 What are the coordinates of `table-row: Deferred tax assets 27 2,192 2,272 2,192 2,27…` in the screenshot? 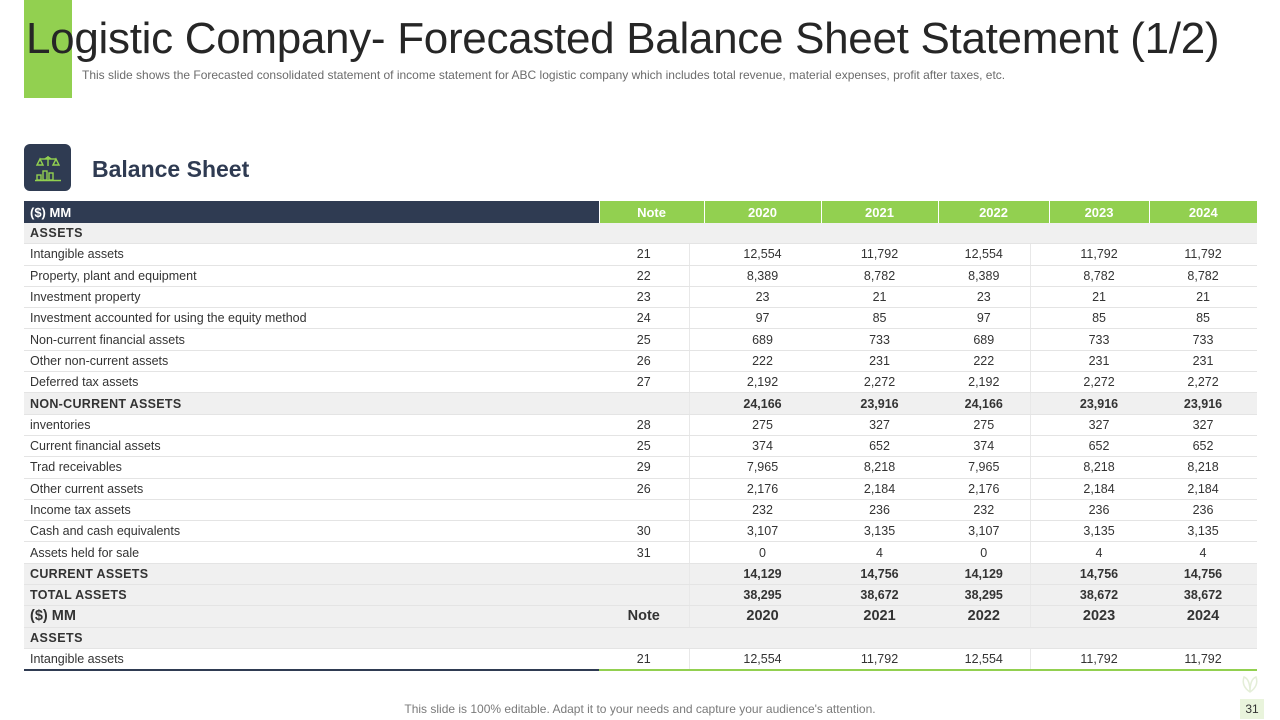 It's located at (641, 382).